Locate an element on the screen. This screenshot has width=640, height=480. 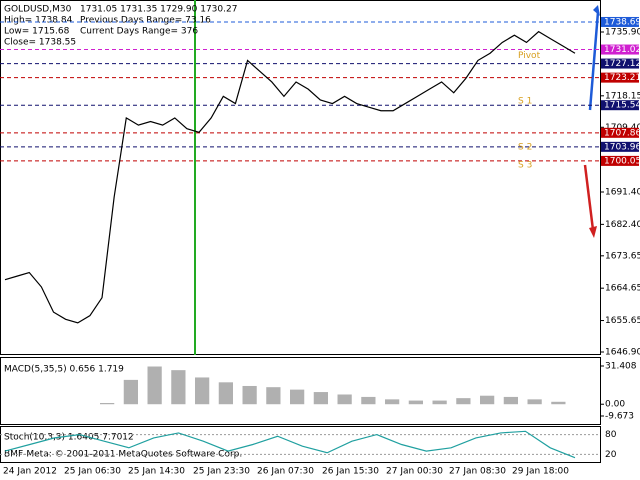
level-label: 1738.69 is located at coordinates (622, 22).